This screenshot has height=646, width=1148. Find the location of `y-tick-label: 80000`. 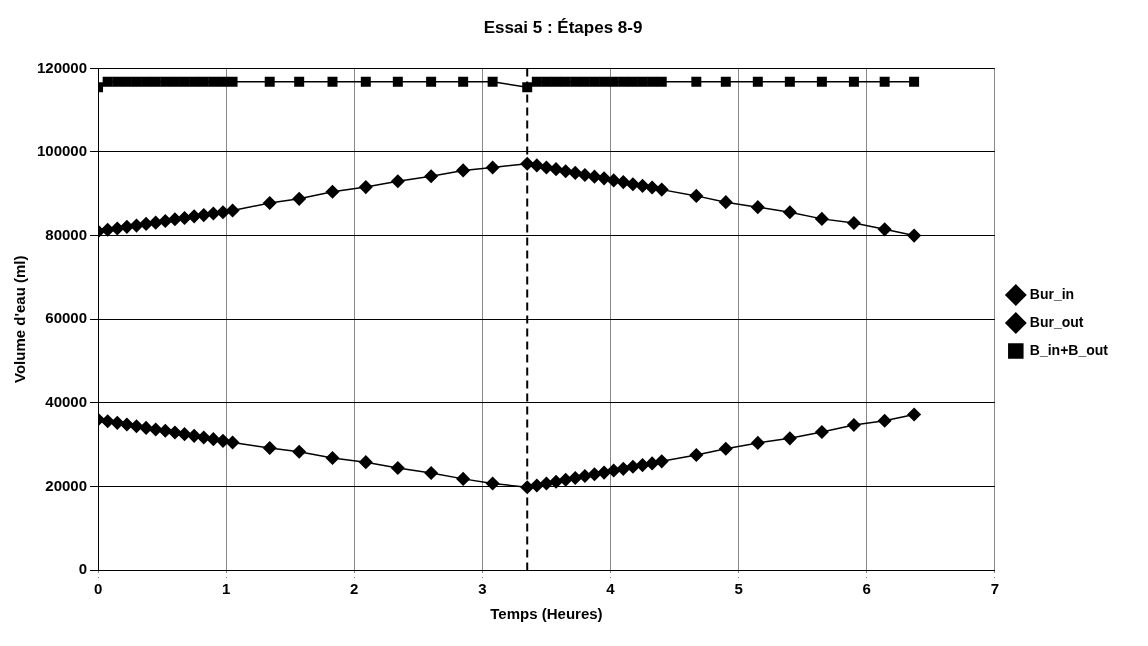

y-tick-label: 80000 is located at coordinates (66, 234).